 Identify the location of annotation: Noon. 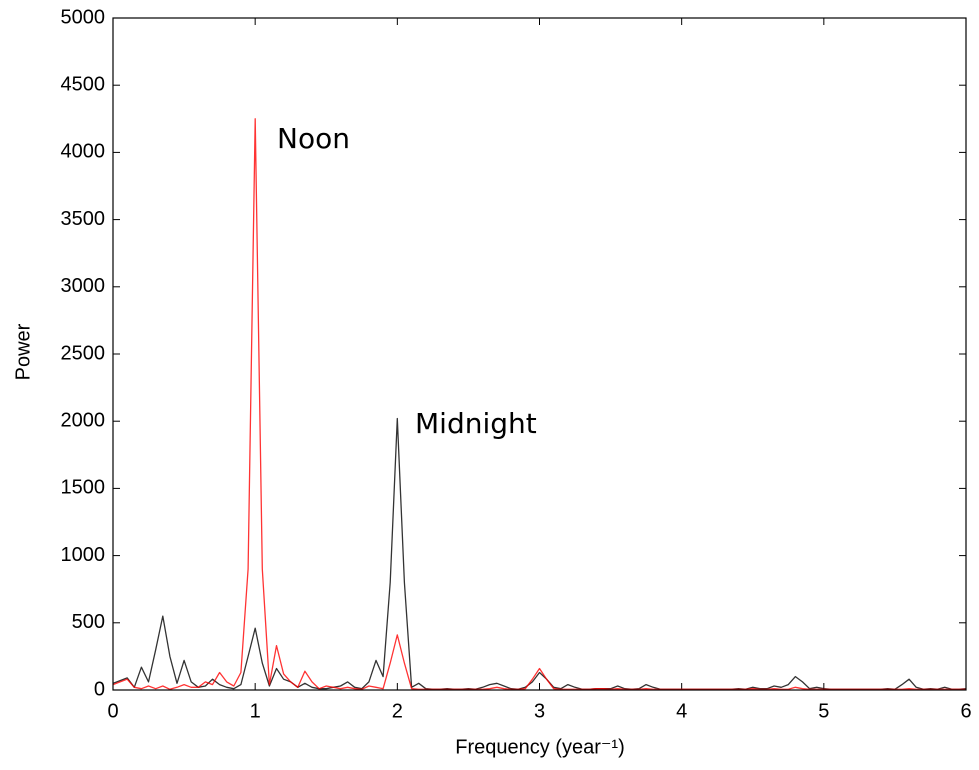
(313, 138).